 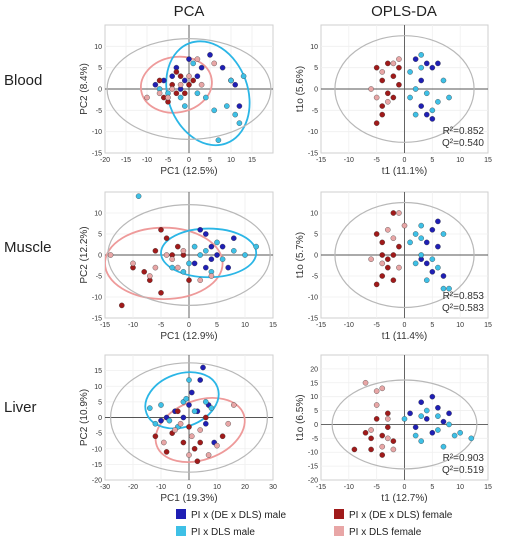 I want to click on x-tick-label: 15, so click(x=252, y=160).